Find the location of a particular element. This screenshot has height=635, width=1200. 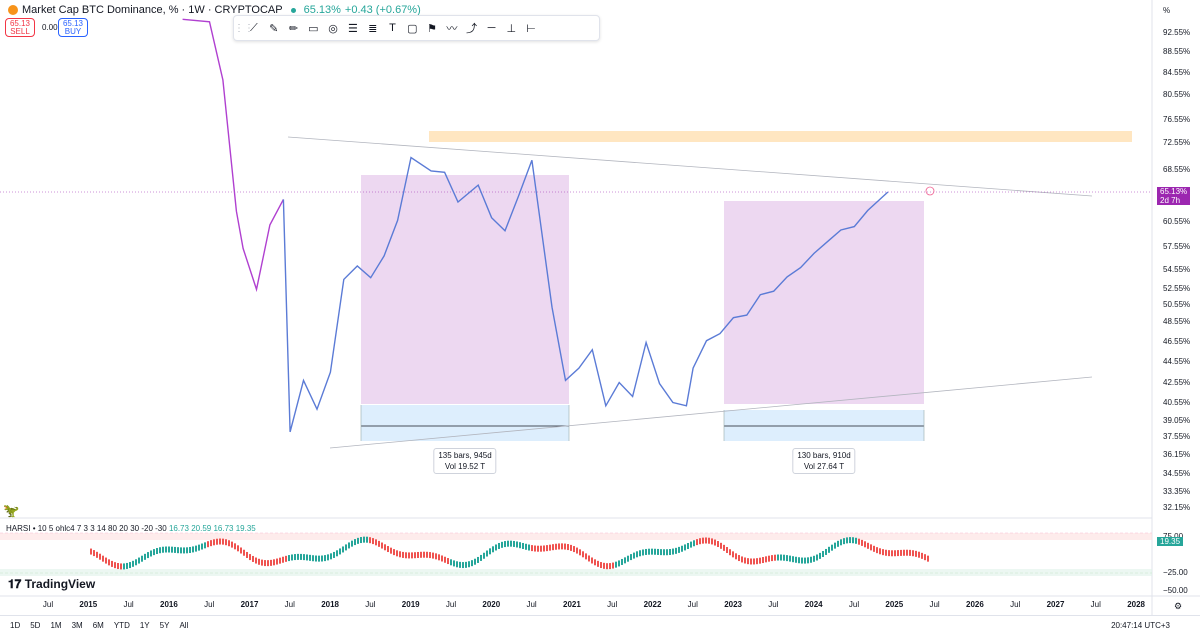

path-icon: 〰 is located at coordinates (452, 29).